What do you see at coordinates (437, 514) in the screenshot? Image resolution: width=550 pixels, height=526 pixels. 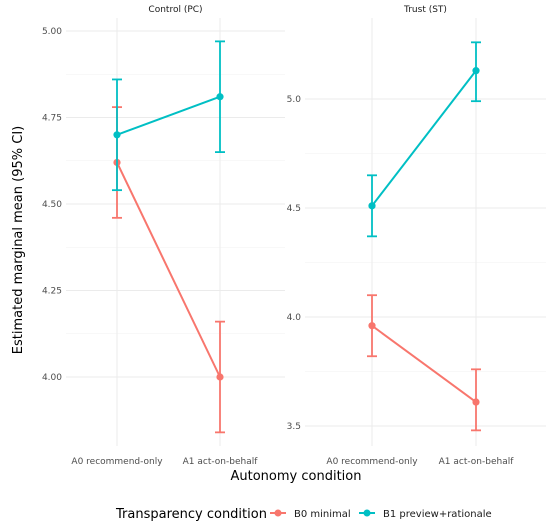 I see `legend-b1-label: B1 preview+rationale` at bounding box center [437, 514].